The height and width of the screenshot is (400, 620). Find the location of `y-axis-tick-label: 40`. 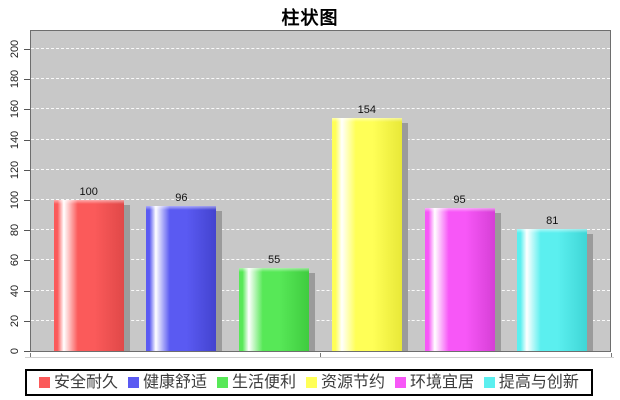

y-axis-tick-label: 40 is located at coordinates (15, 290).